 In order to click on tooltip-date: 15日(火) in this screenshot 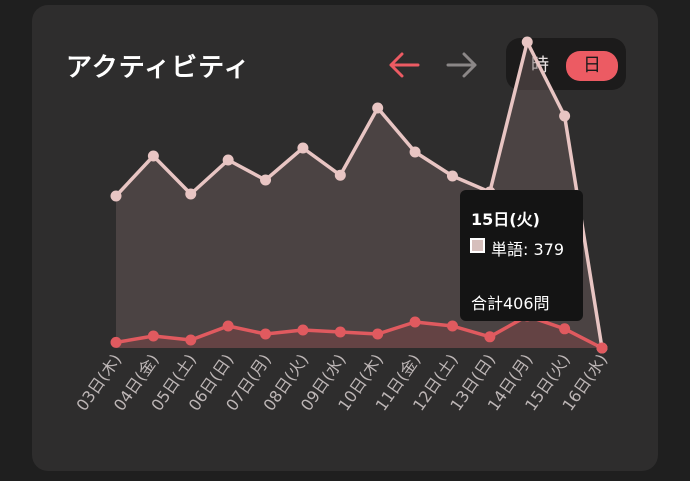, I will do `click(505, 219)`.